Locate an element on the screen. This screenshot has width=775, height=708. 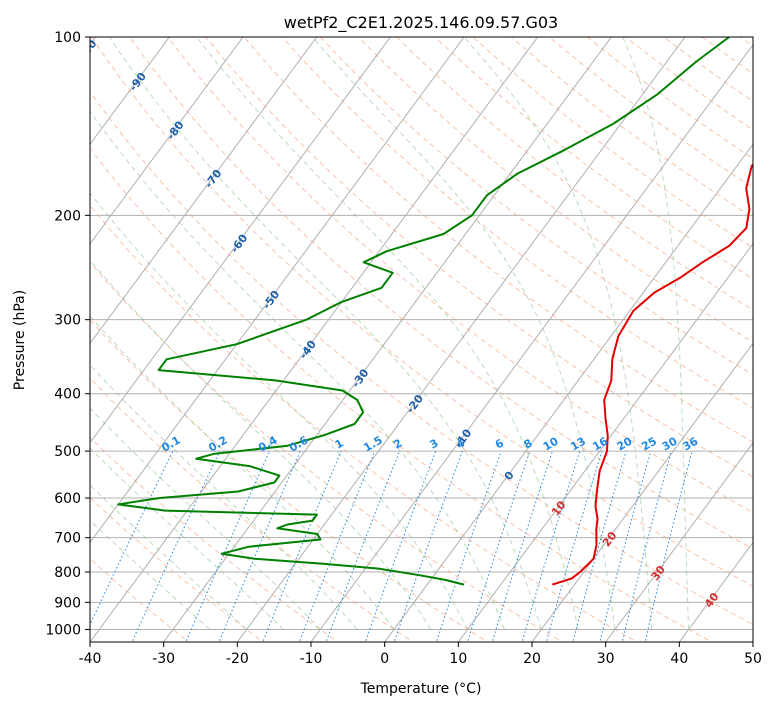
x-tick-label: 50 is located at coordinates (753, 659).